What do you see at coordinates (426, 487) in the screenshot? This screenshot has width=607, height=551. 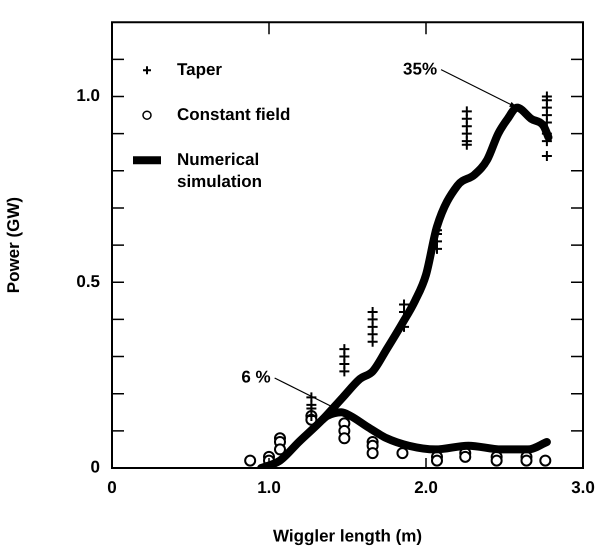 I see `x-tick-label: 2.0` at bounding box center [426, 487].